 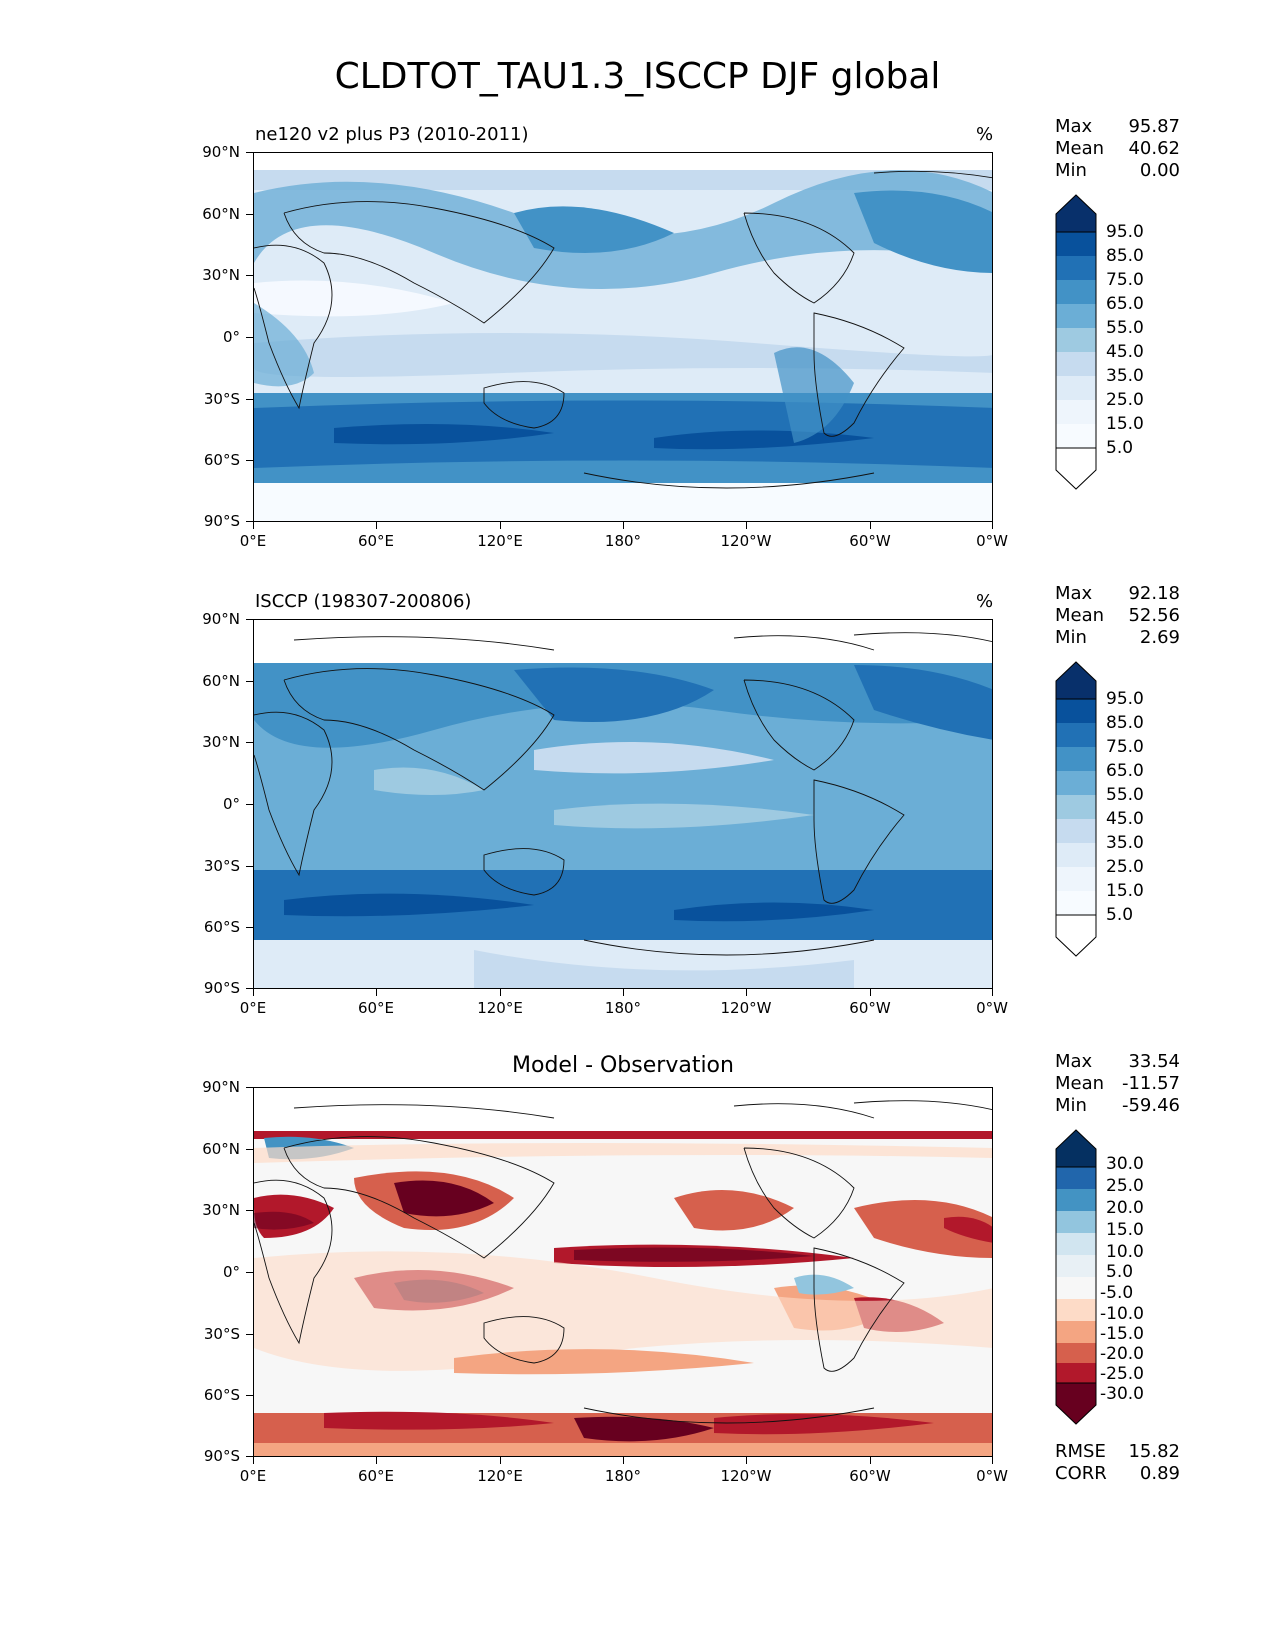 I want to click on colorbar-label: 10.0, so click(x=1125, y=1252).